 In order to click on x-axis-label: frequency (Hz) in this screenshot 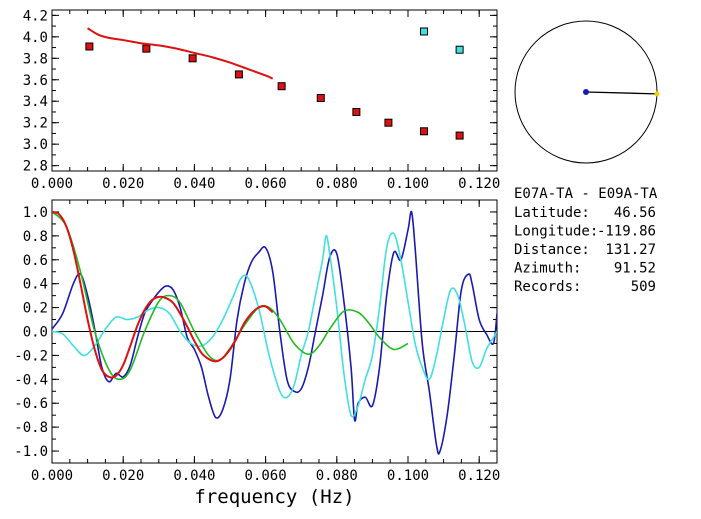, I will do `click(274, 497)`.